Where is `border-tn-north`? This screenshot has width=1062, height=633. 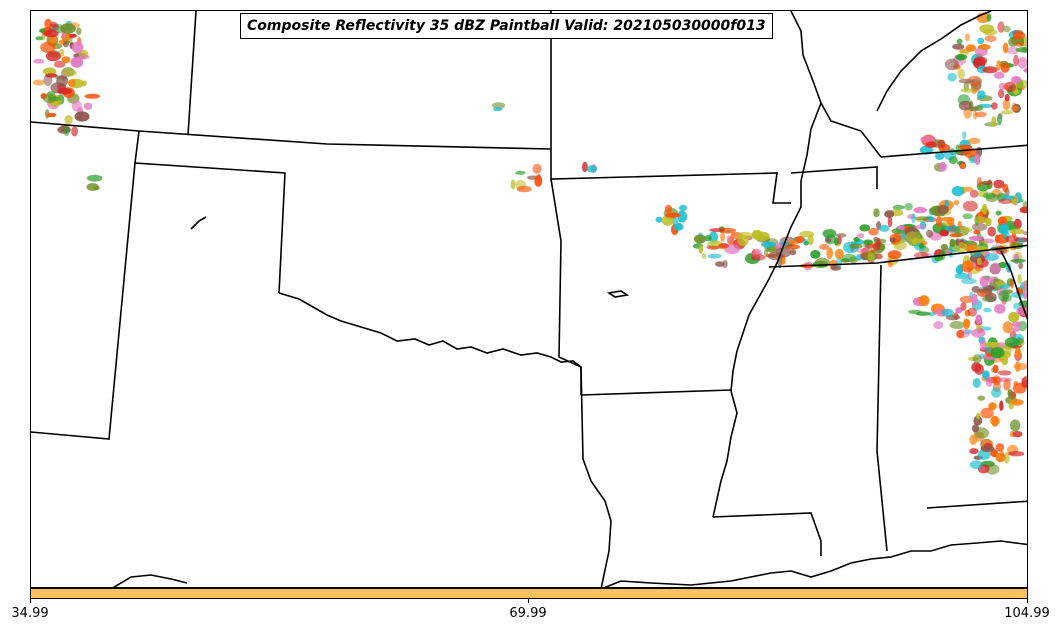 border-tn-north is located at coordinates (834, 177).